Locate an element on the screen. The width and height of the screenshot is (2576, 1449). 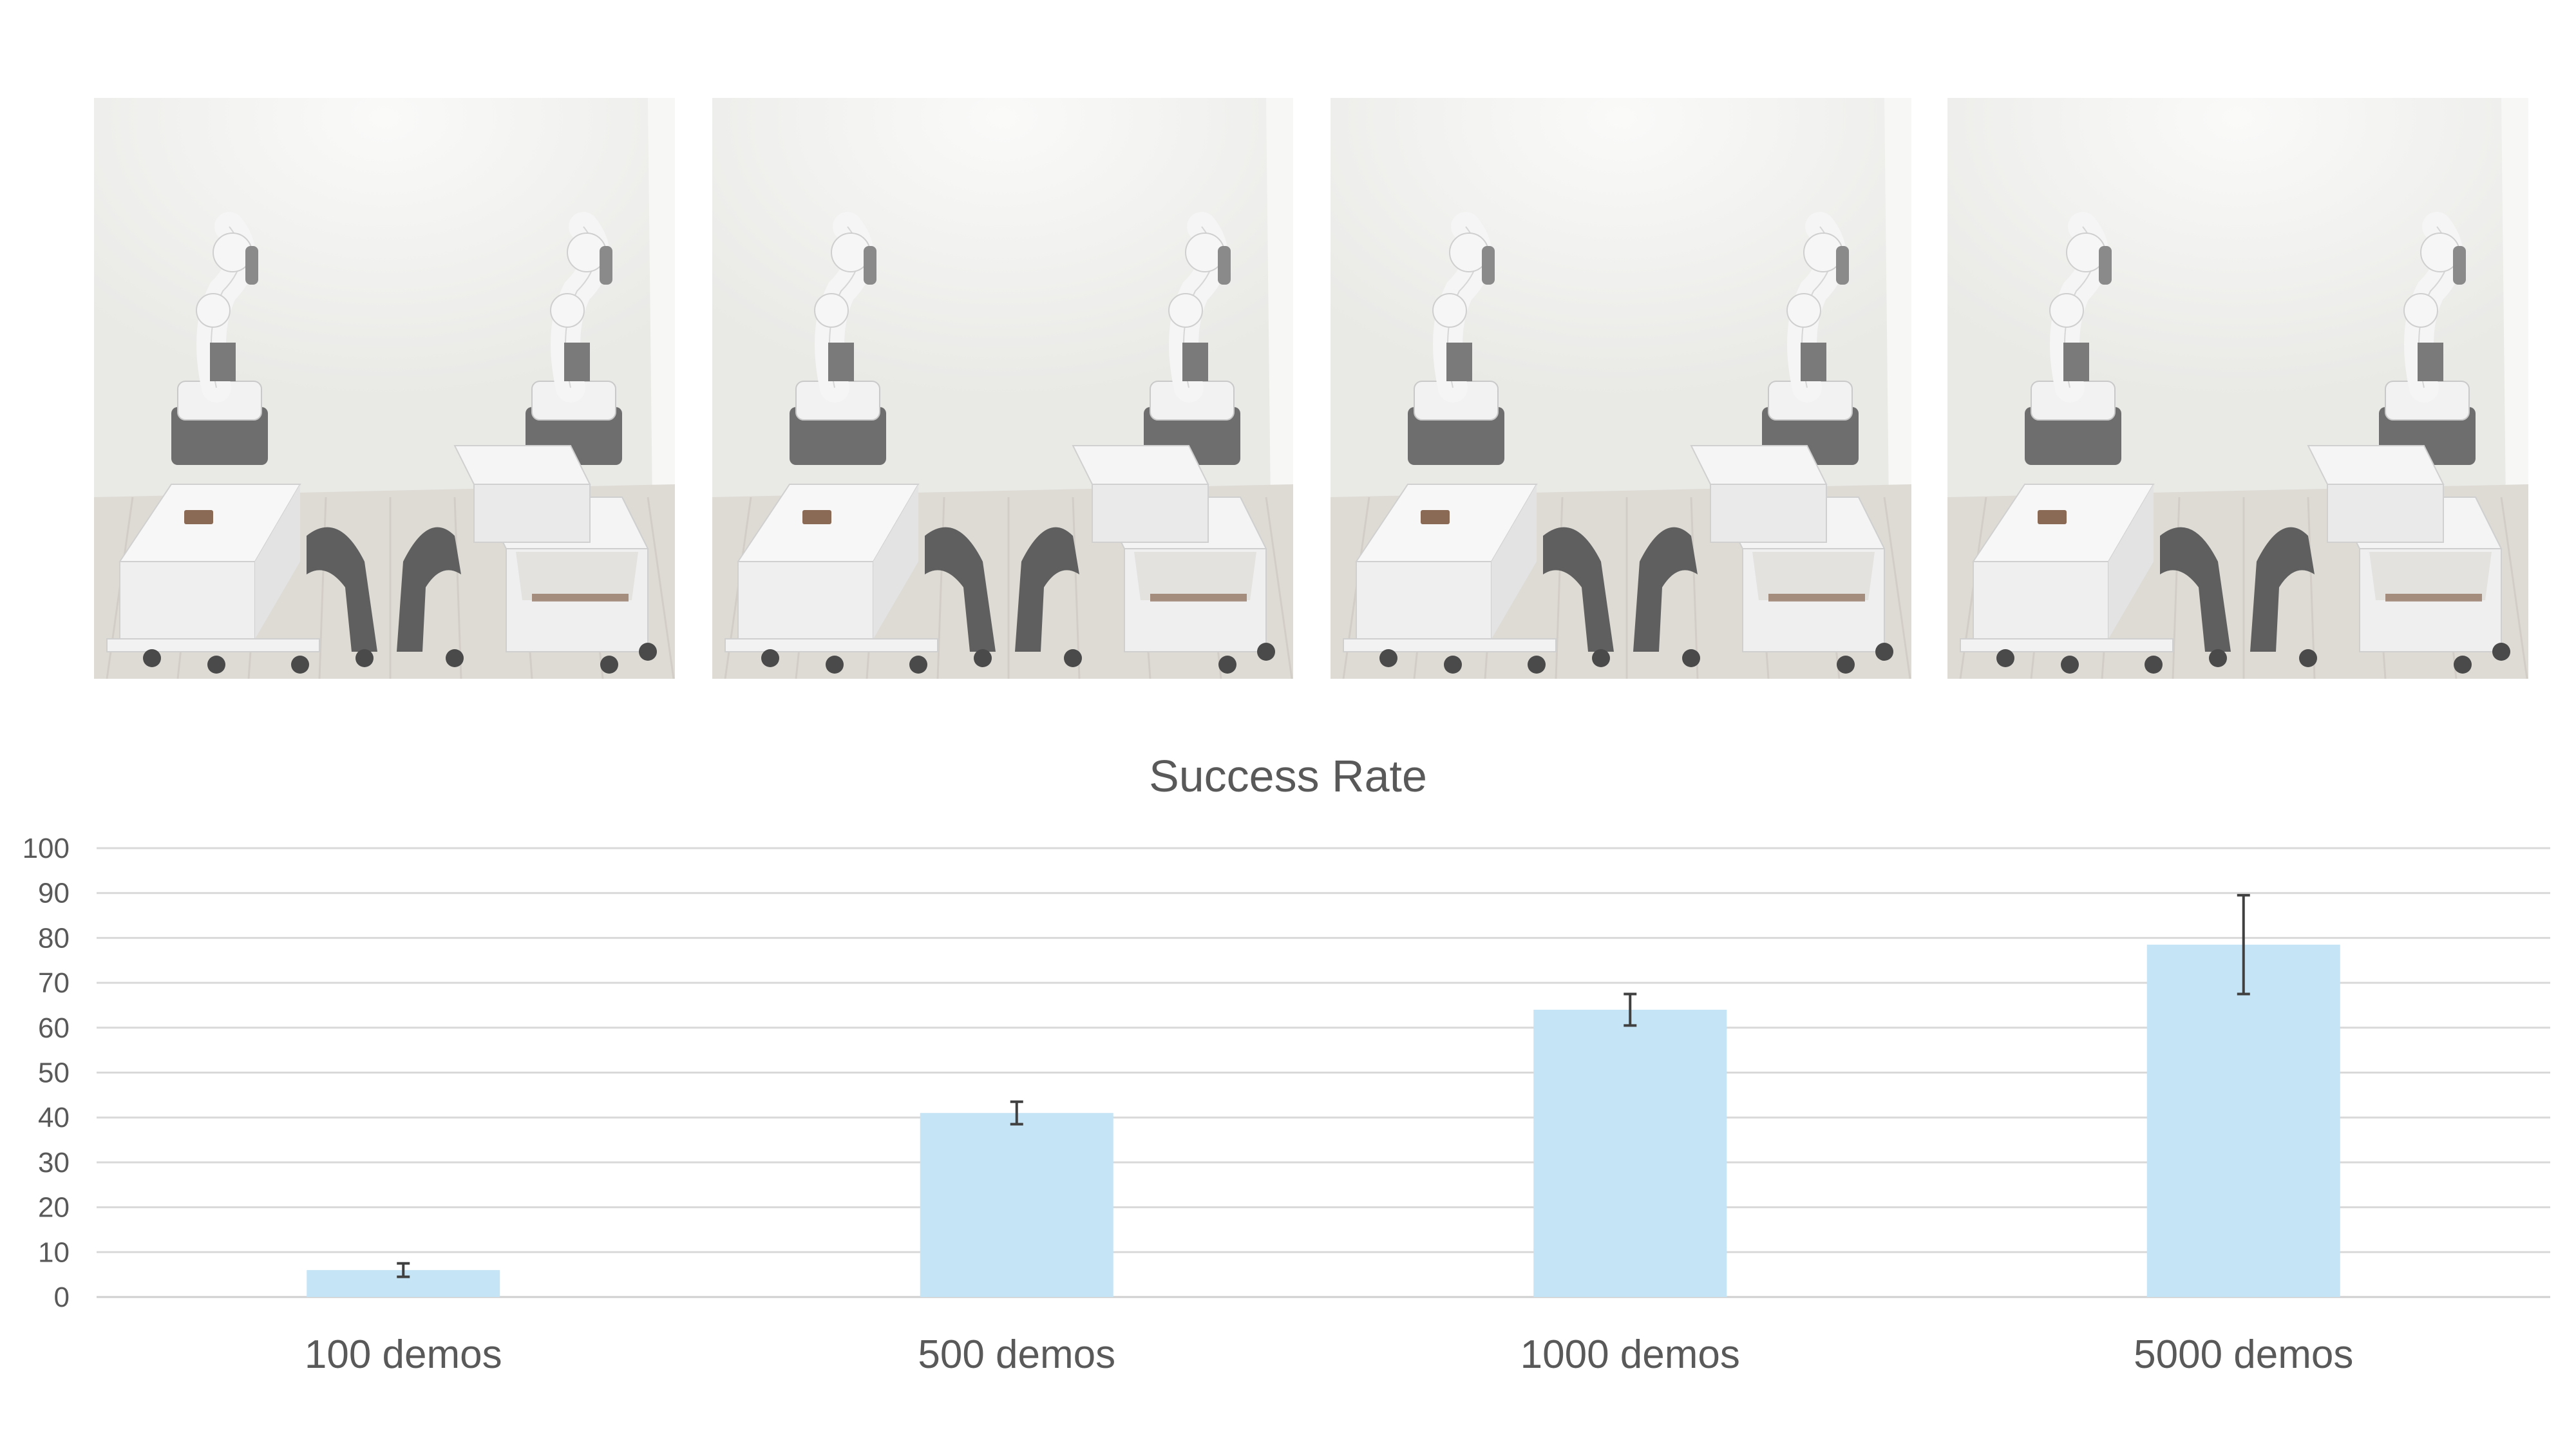
y-tick-label: 50 is located at coordinates (54, 1073).